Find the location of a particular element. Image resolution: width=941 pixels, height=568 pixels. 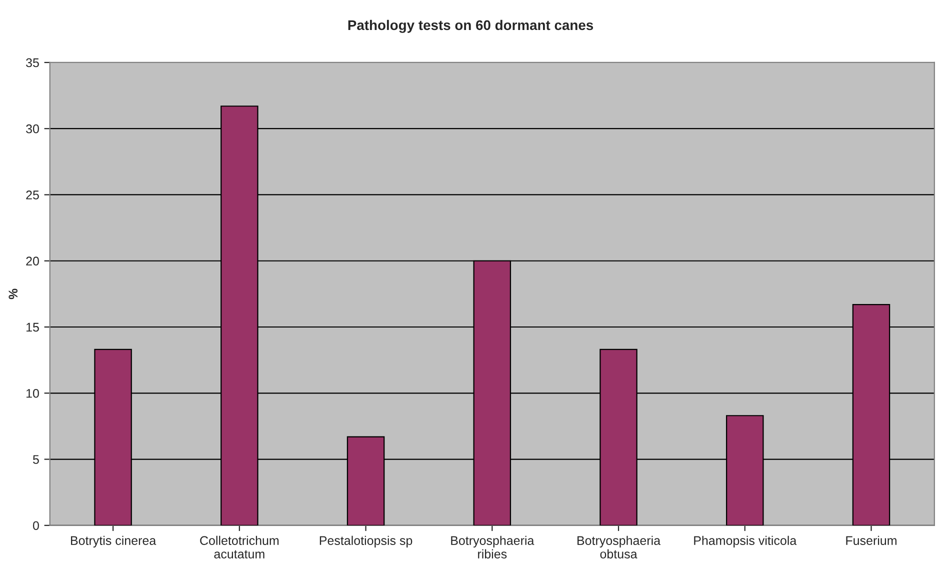

y-tick-label: 15 is located at coordinates (32, 327).